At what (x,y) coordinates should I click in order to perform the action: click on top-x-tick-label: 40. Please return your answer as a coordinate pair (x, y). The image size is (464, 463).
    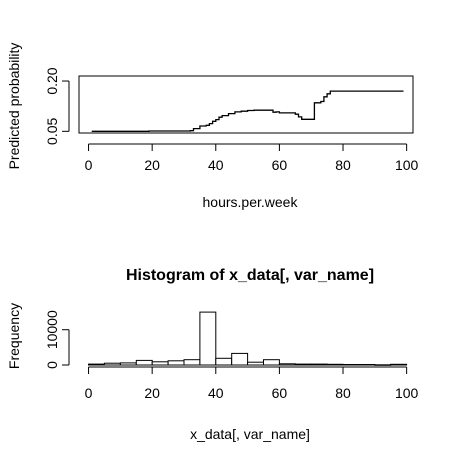
    Looking at the image, I should click on (216, 165).